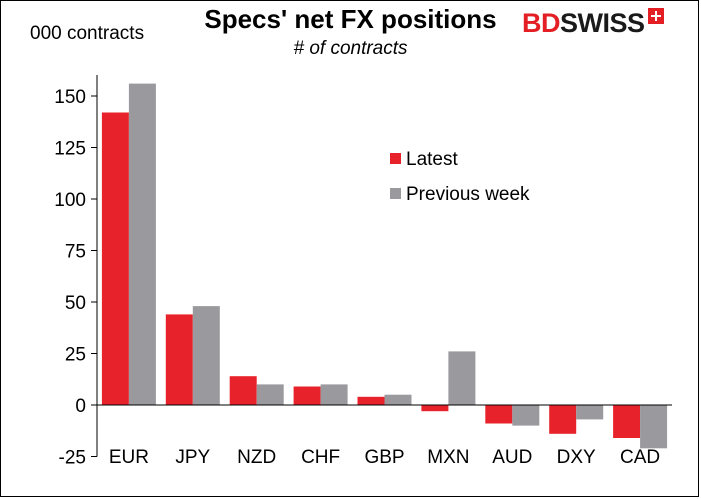 The height and width of the screenshot is (499, 701). What do you see at coordinates (70, 200) in the screenshot?
I see `y-tick-label: 100` at bounding box center [70, 200].